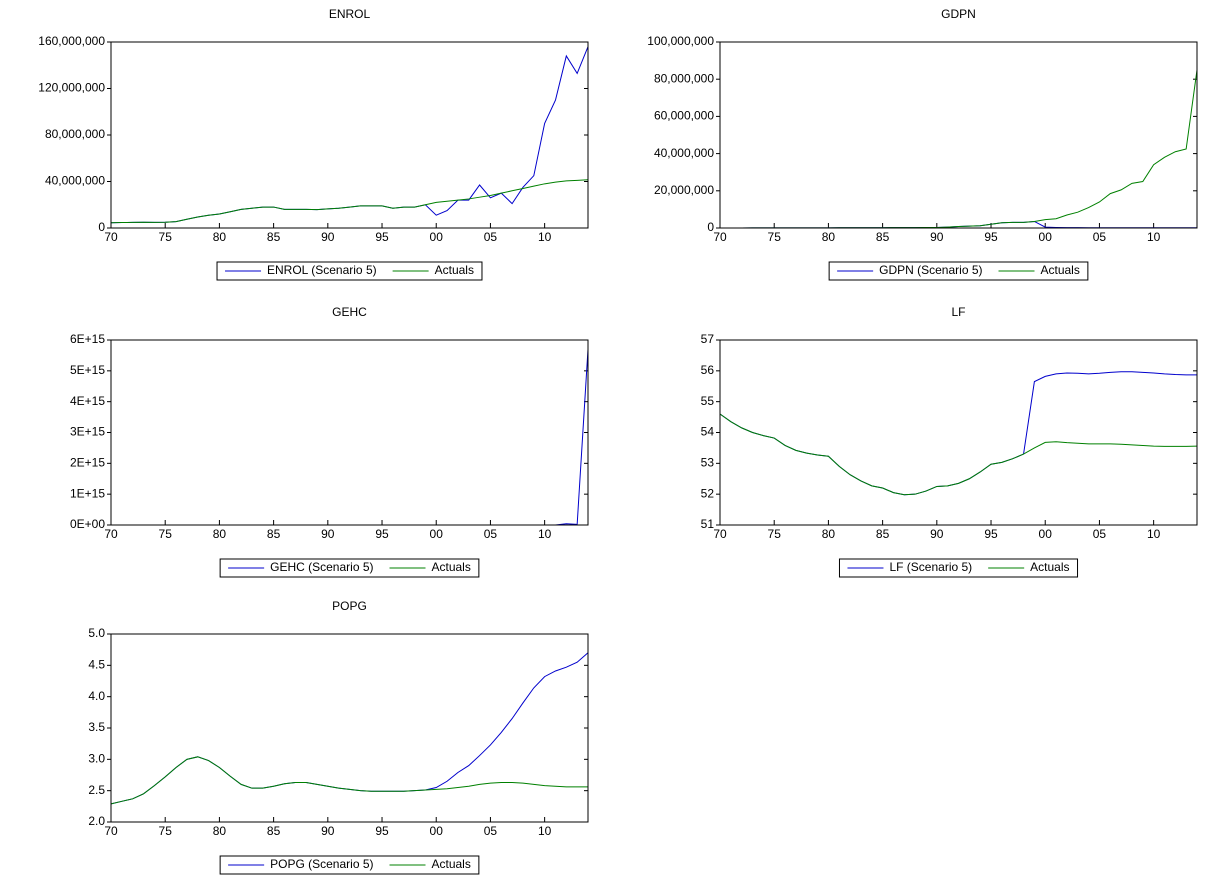 This screenshot has width=1205, height=875. What do you see at coordinates (87, 339) in the screenshot?
I see `y-tick-label: 6E+15` at bounding box center [87, 339].